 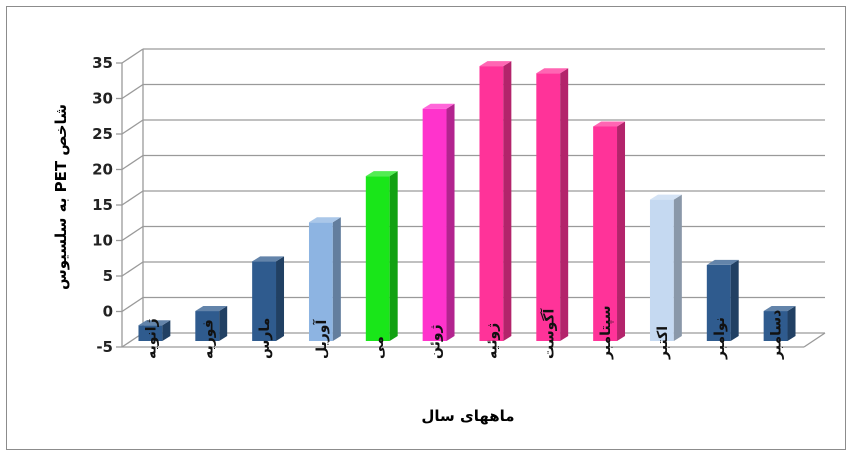 I want to click on x-tick-label: ژانویه, so click(x=151, y=338).